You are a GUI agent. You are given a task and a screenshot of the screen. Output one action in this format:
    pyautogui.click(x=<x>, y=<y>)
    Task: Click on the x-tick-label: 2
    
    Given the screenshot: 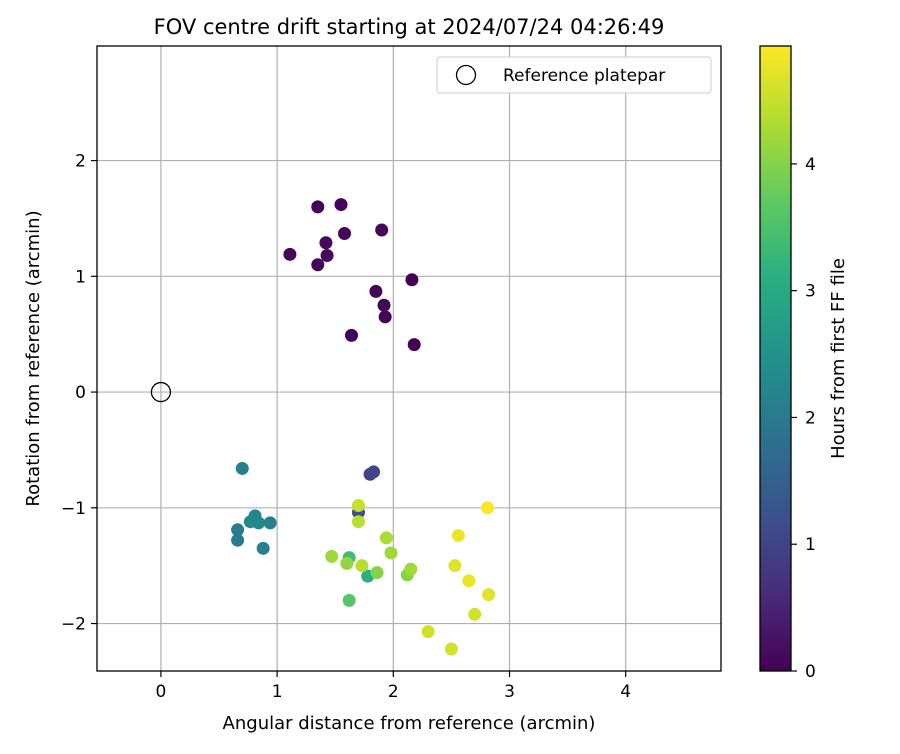 What is the action you would take?
    pyautogui.click(x=393, y=692)
    